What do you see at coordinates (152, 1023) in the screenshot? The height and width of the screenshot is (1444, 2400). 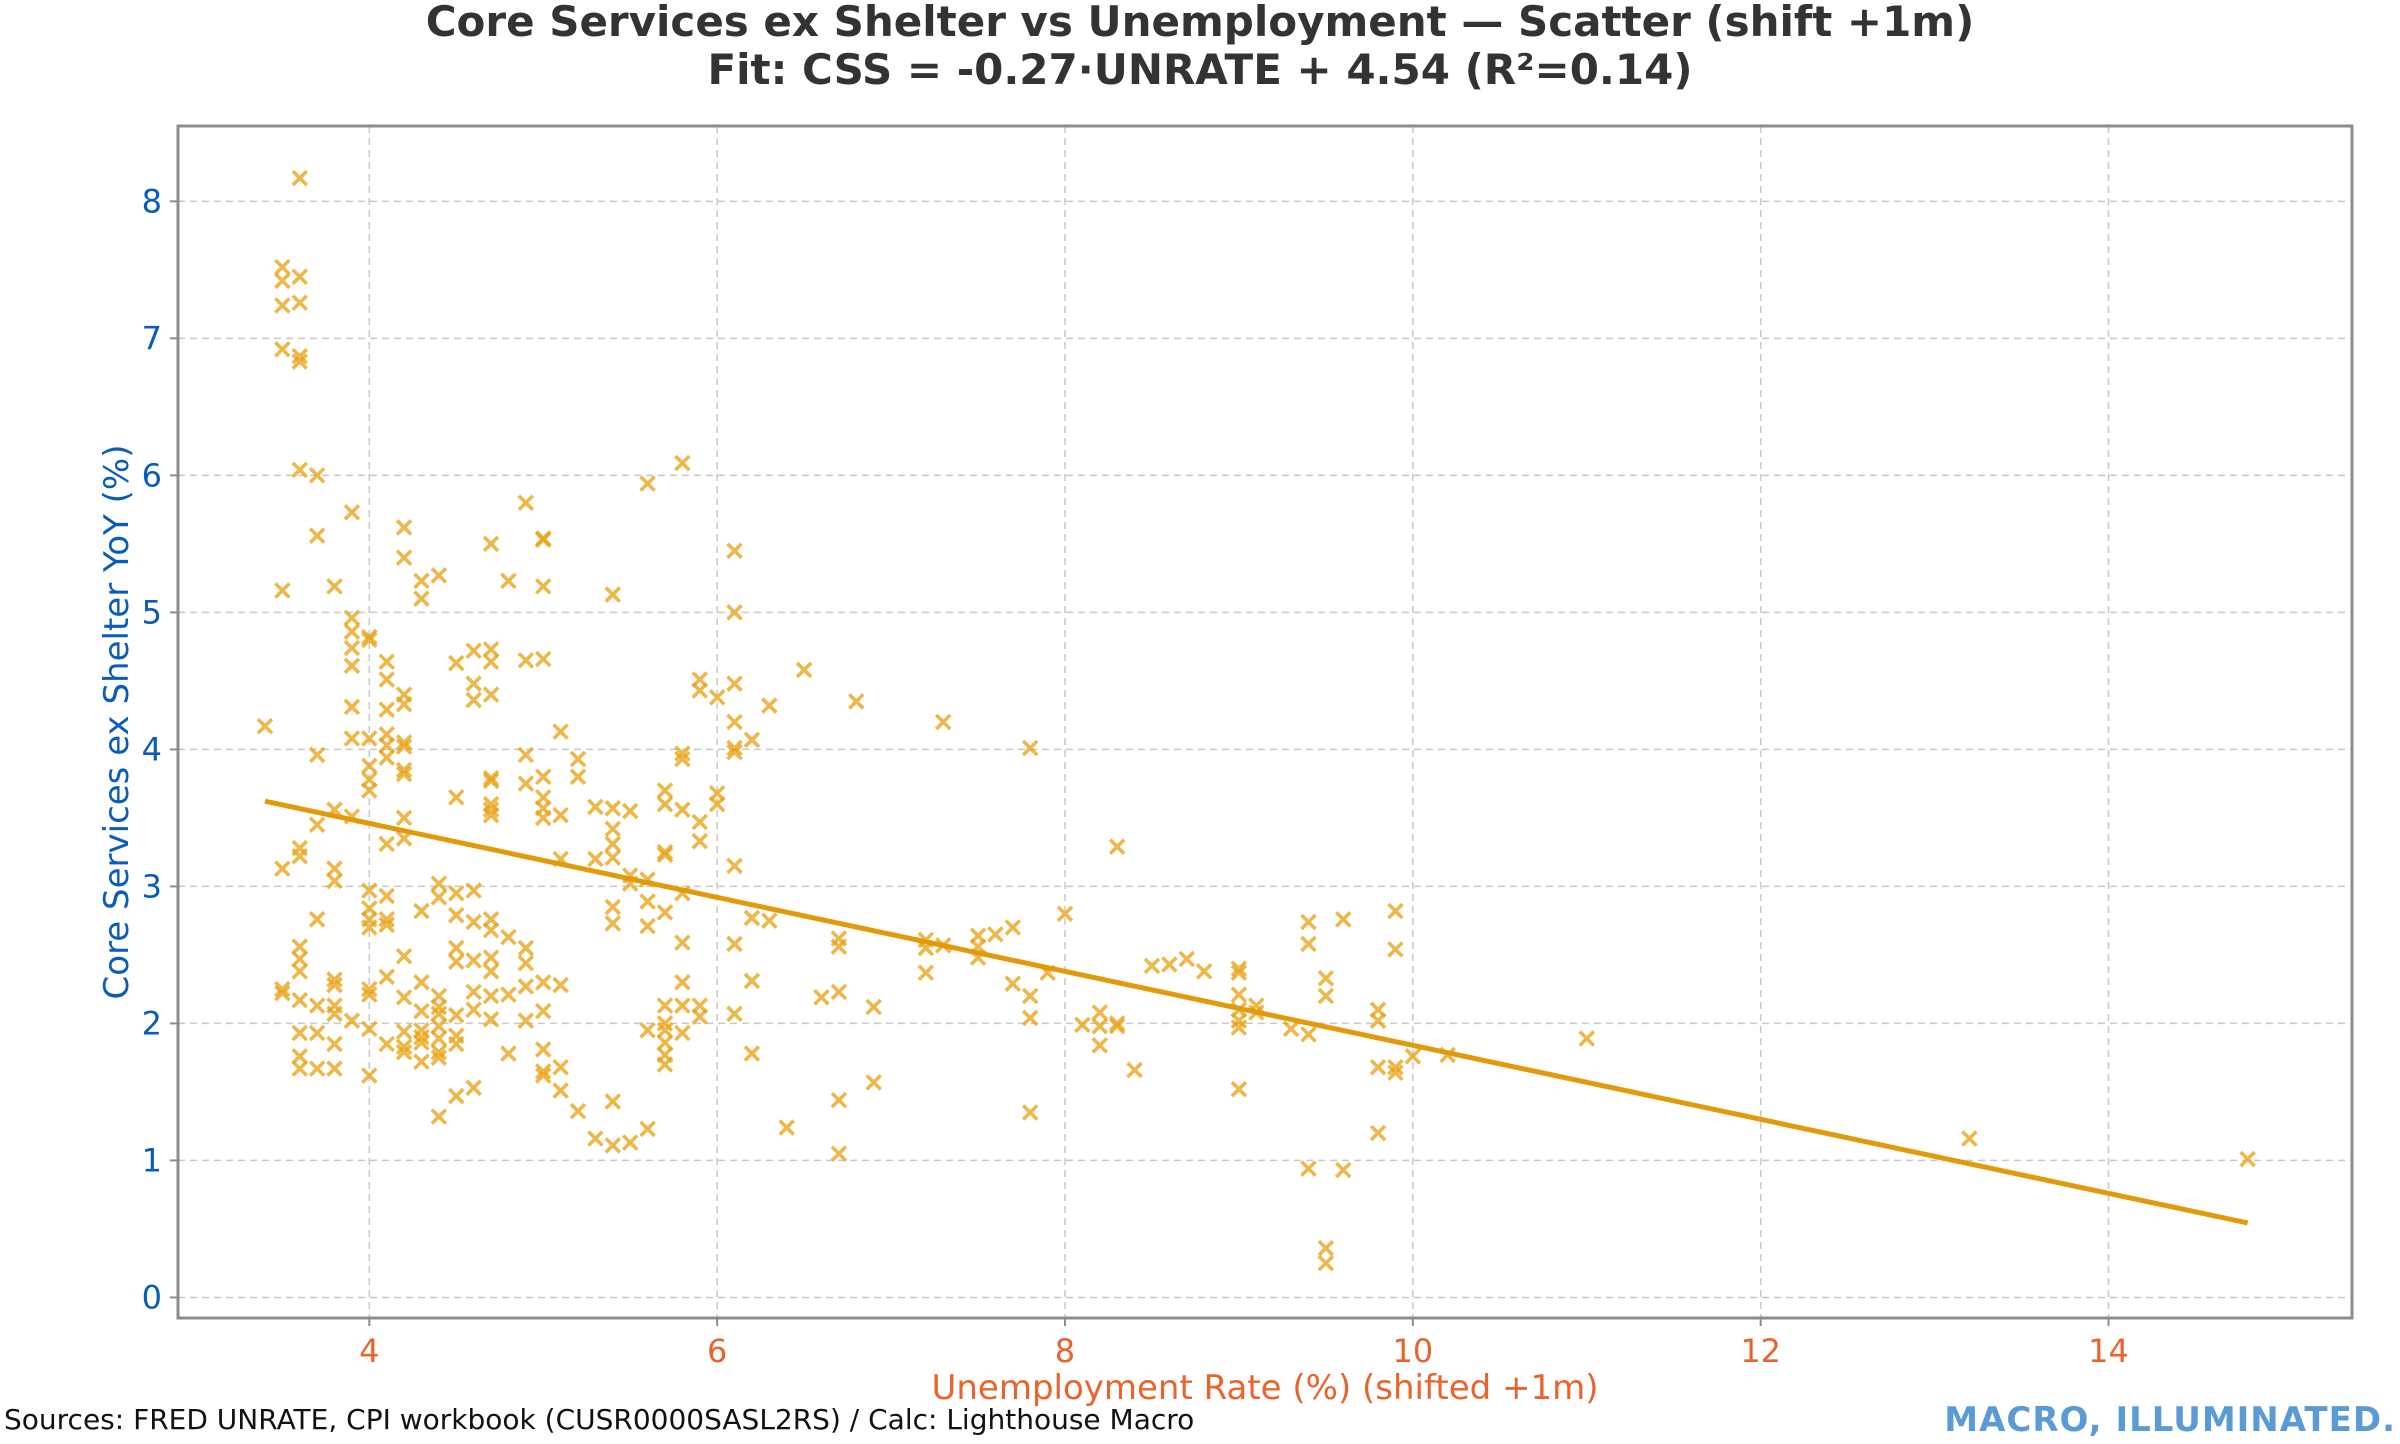 I see `y-tick-label: 2` at bounding box center [152, 1023].